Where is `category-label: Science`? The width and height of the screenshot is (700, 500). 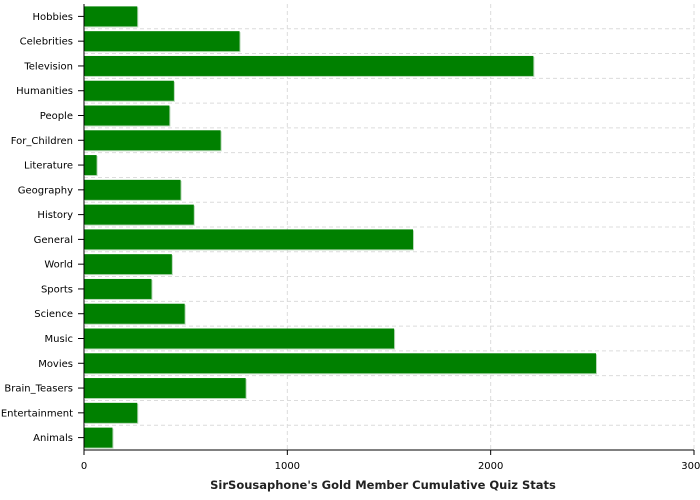
category-label: Science is located at coordinates (53, 314).